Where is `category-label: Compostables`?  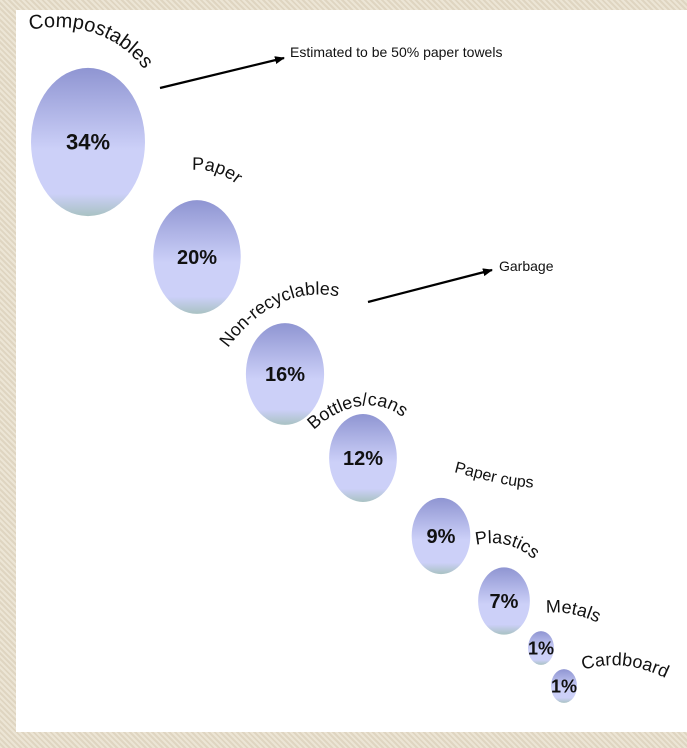
category-label: Compostables is located at coordinates (92, 41).